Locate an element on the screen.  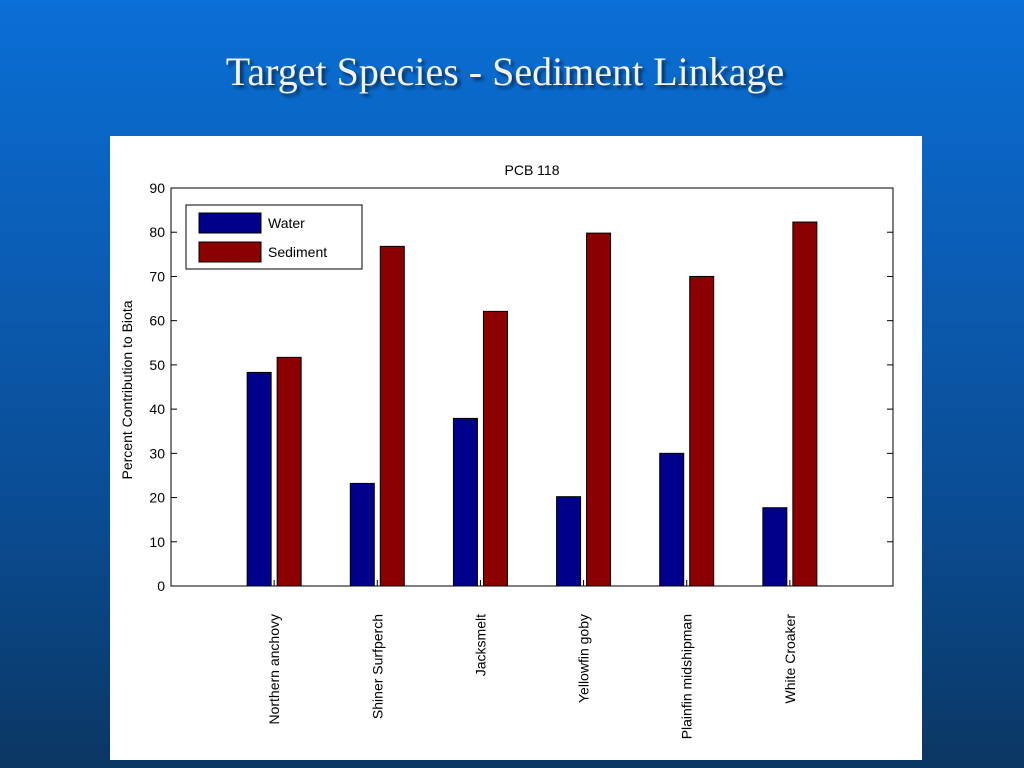
bar-sediment-yellowfin-goby is located at coordinates (599, 409).